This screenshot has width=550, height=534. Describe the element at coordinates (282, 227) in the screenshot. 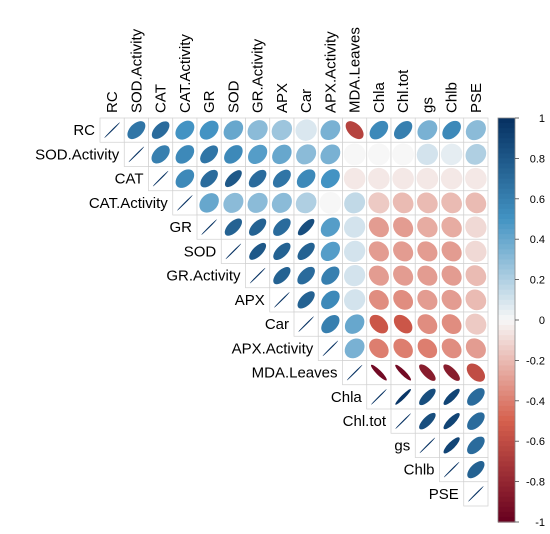

I see `cell-GR-APX` at that location.